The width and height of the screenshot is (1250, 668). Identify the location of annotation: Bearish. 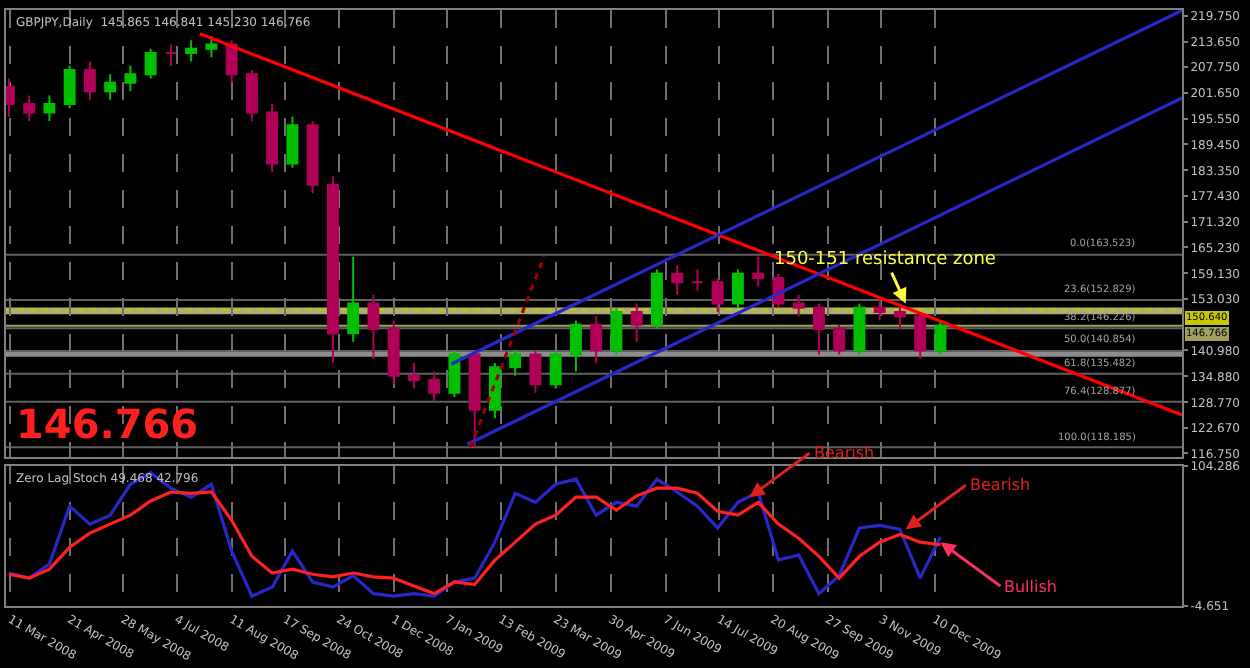
(1000, 485).